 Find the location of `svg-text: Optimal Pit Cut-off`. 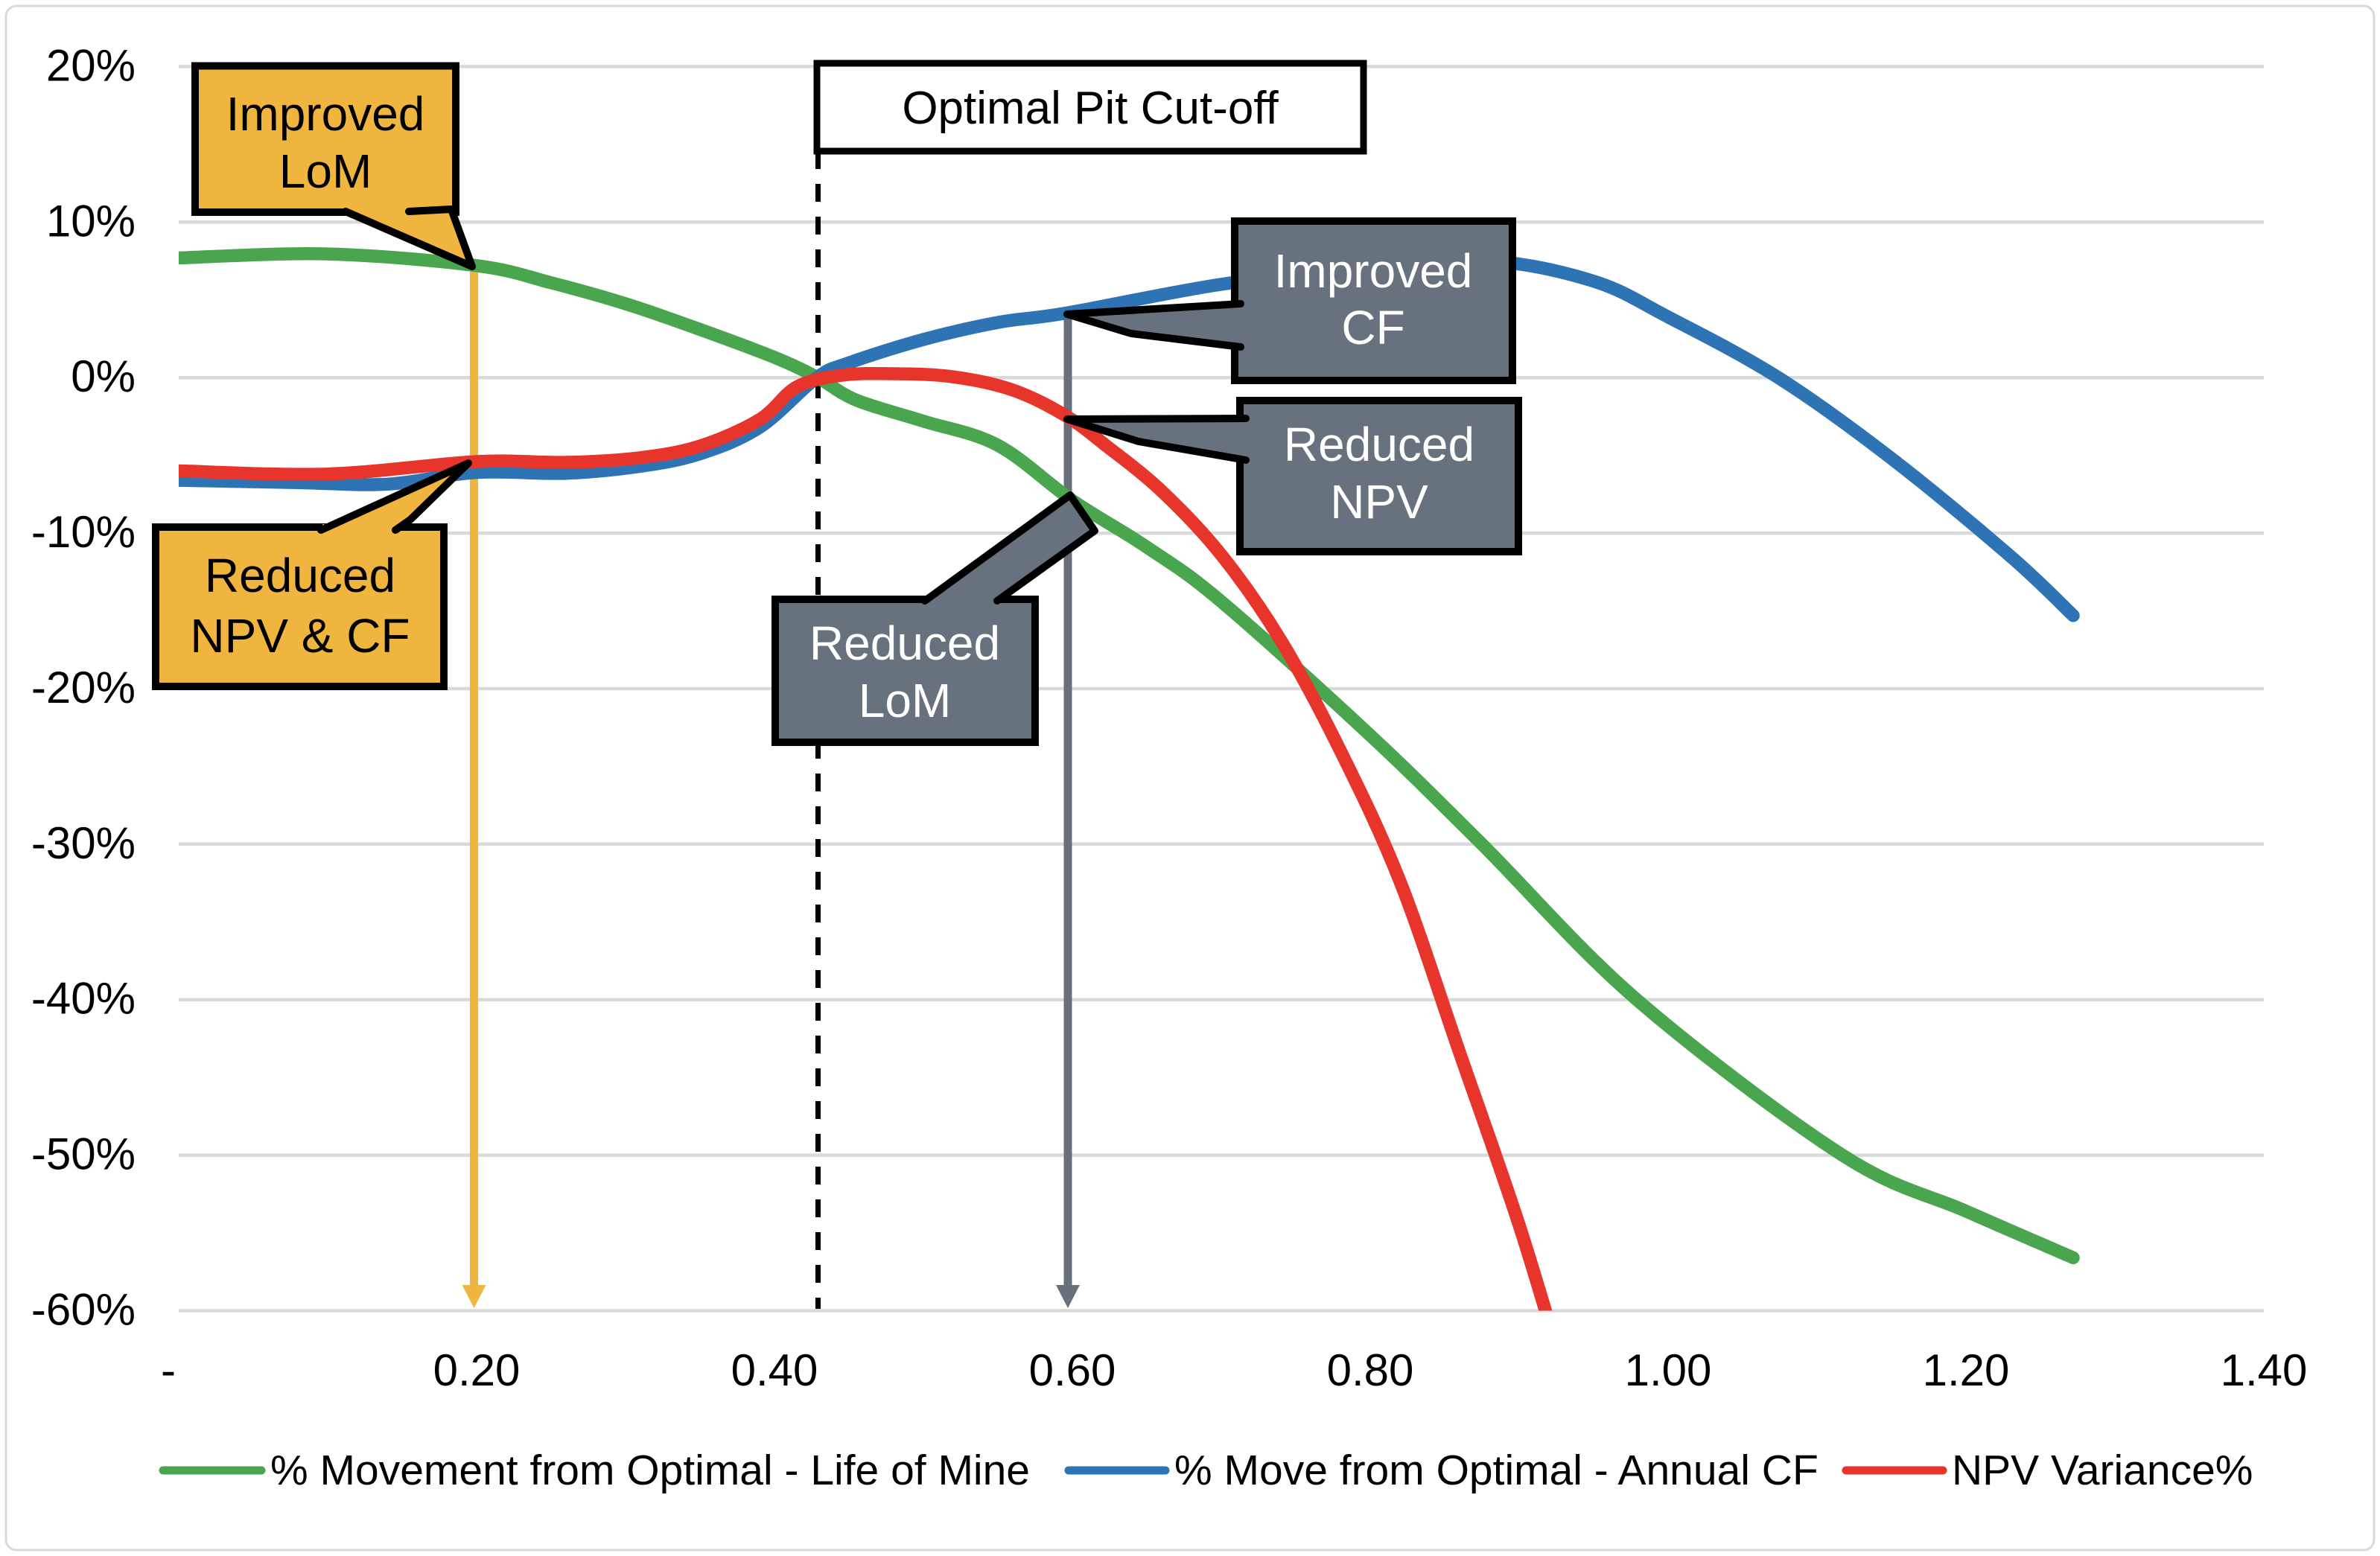

svg-text: Optimal Pit Cut-off is located at coordinates (1090, 108).